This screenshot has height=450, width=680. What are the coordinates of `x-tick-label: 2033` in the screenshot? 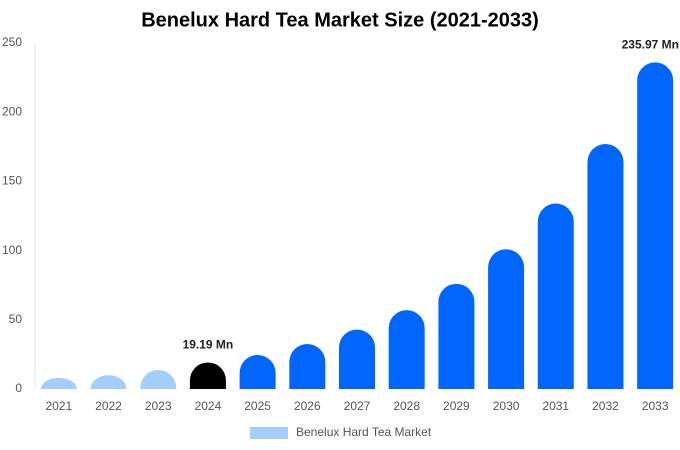 It's located at (655, 406).